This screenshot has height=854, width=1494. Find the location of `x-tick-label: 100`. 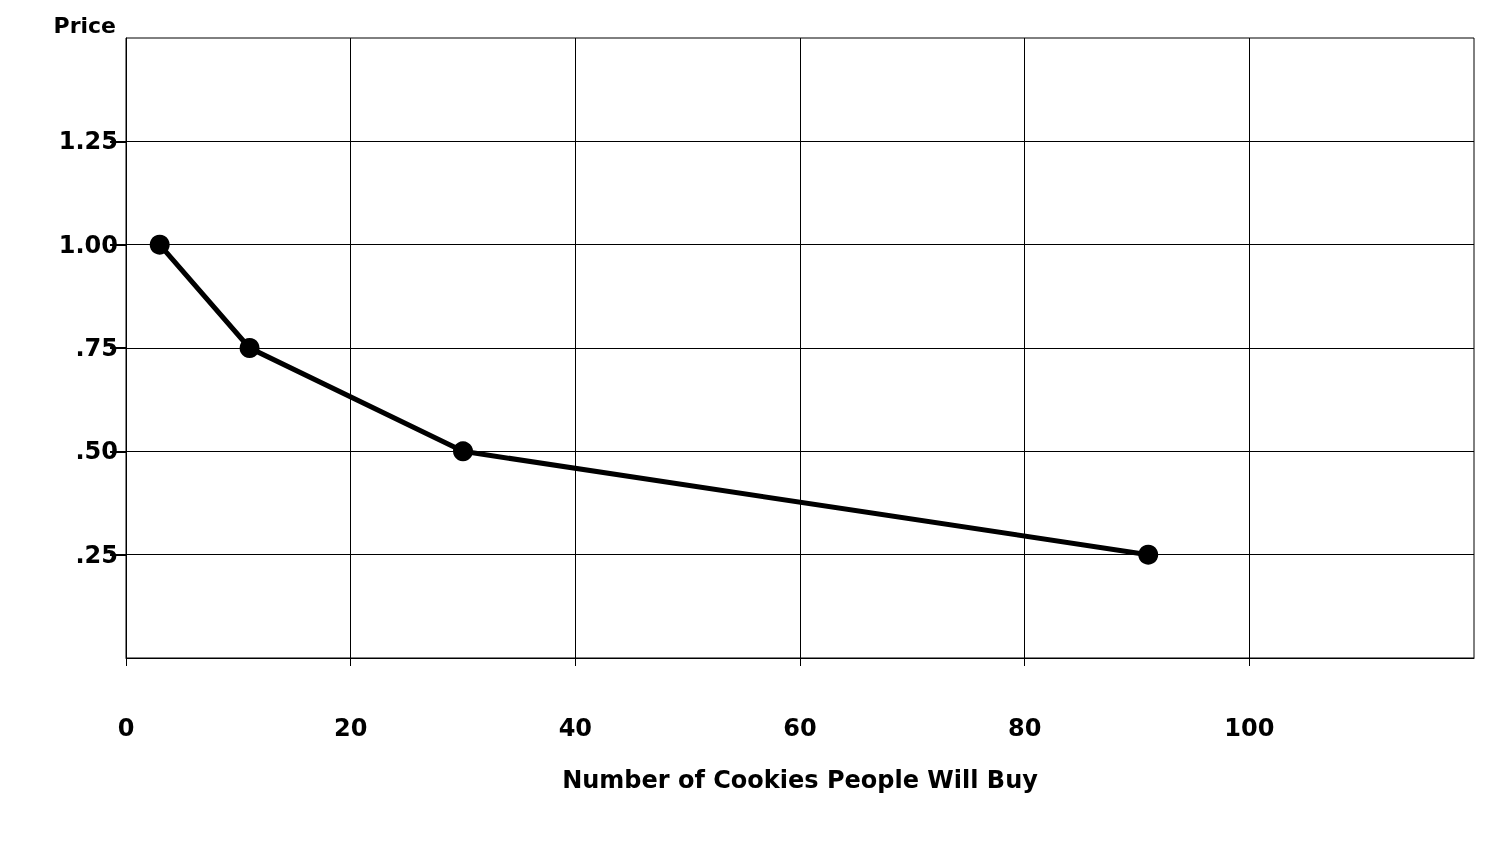

x-tick-label: 100 is located at coordinates (1249, 728).